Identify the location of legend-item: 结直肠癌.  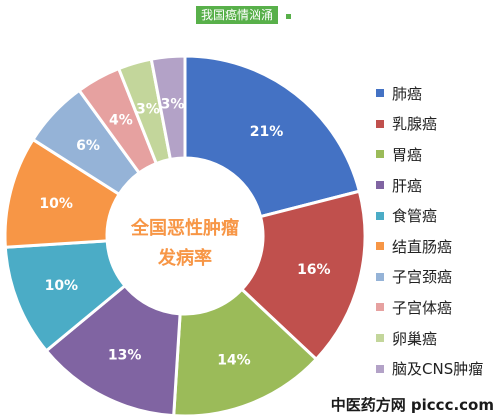
(438, 246).